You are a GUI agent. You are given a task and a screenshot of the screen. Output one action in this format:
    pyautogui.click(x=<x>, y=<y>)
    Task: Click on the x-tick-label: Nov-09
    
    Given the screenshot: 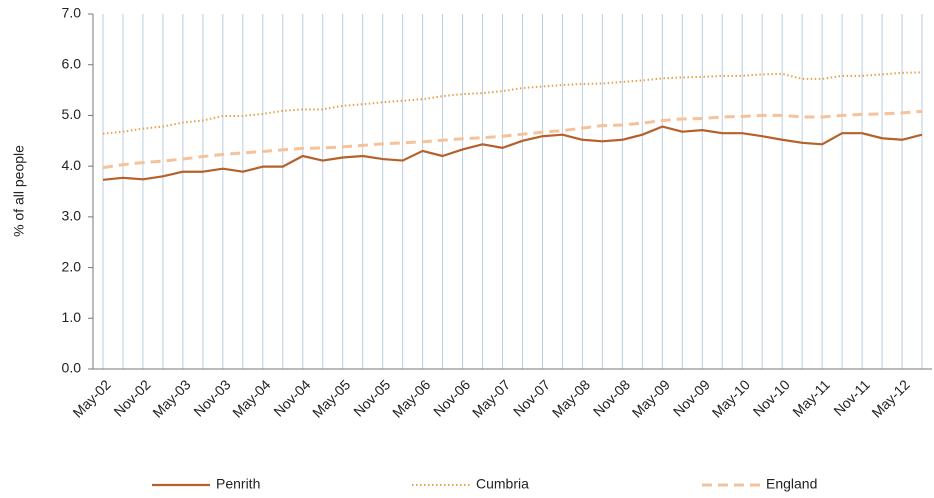 What is the action you would take?
    pyautogui.click(x=691, y=397)
    